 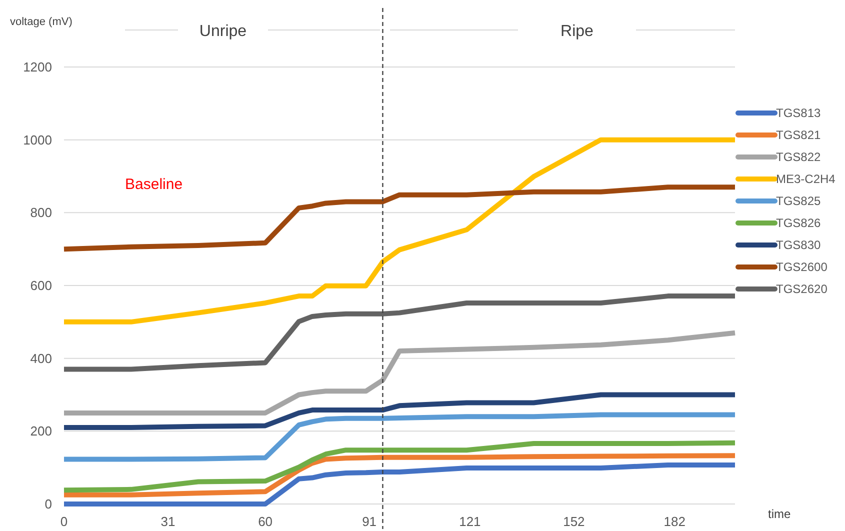 What do you see at coordinates (779, 514) in the screenshot?
I see `x-axis-title: time` at bounding box center [779, 514].